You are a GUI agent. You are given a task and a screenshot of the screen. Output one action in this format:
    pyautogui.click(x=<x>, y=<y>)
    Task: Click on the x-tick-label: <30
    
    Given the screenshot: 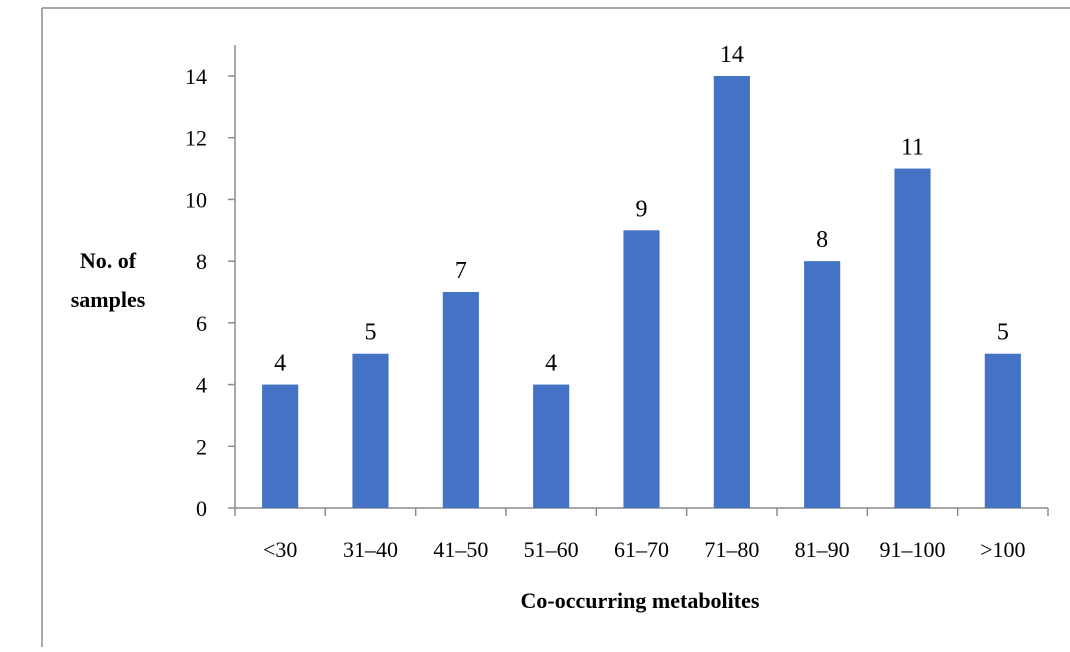 What is the action you would take?
    pyautogui.click(x=280, y=549)
    